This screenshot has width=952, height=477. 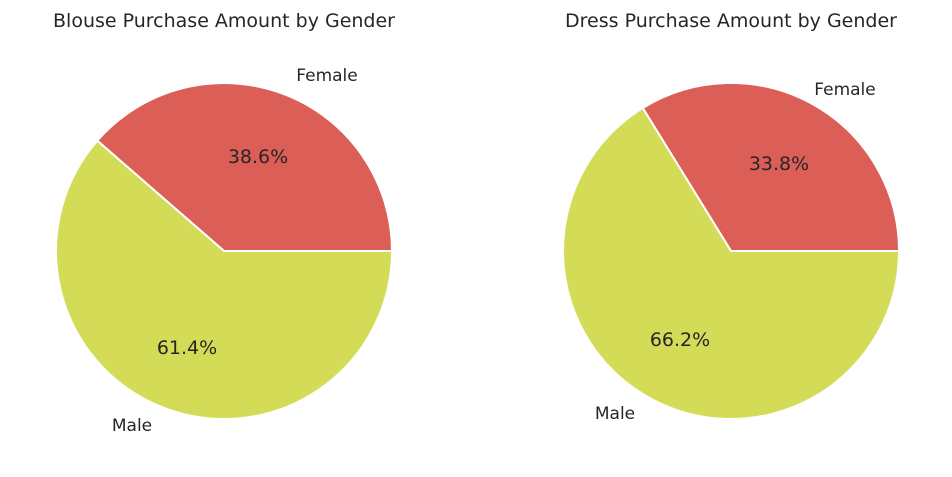 What do you see at coordinates (326, 76) in the screenshot?
I see `slice-label-blouse-female: Female` at bounding box center [326, 76].